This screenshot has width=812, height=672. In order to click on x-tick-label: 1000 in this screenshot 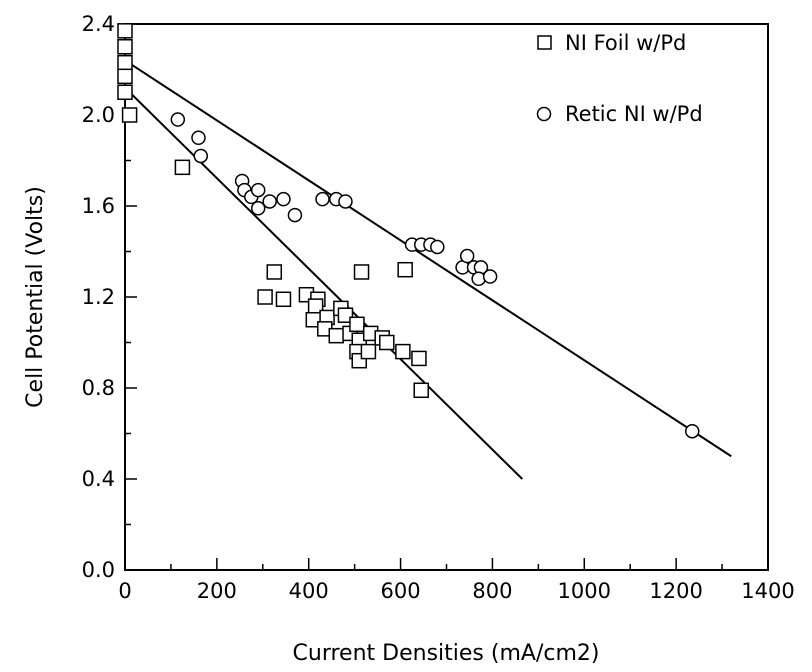, I will do `click(584, 591)`.